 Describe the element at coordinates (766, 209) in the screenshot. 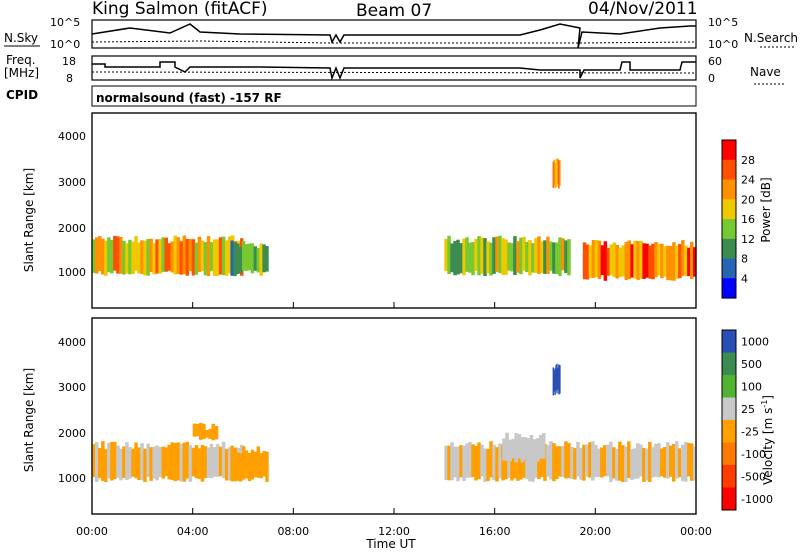

I see `power-colorbar-label: Power [dB]` at that location.